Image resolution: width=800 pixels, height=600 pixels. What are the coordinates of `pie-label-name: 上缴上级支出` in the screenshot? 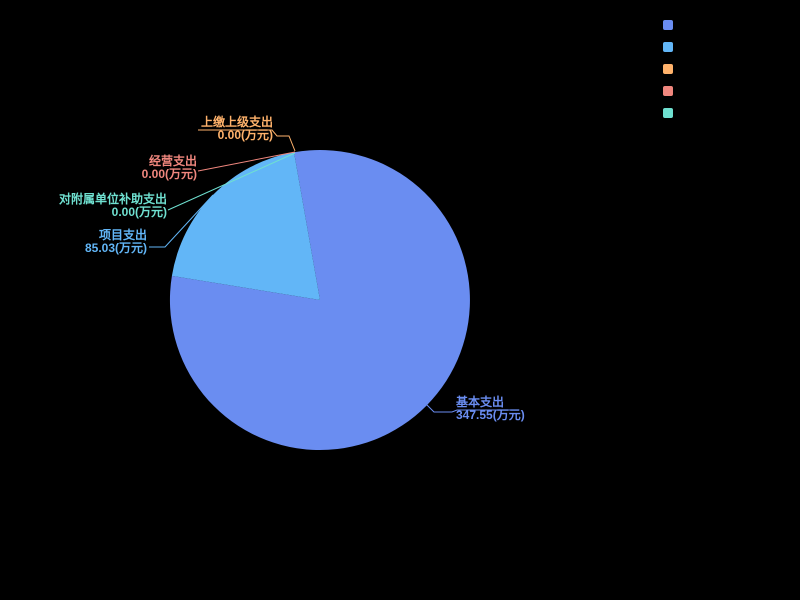 It's located at (236, 122).